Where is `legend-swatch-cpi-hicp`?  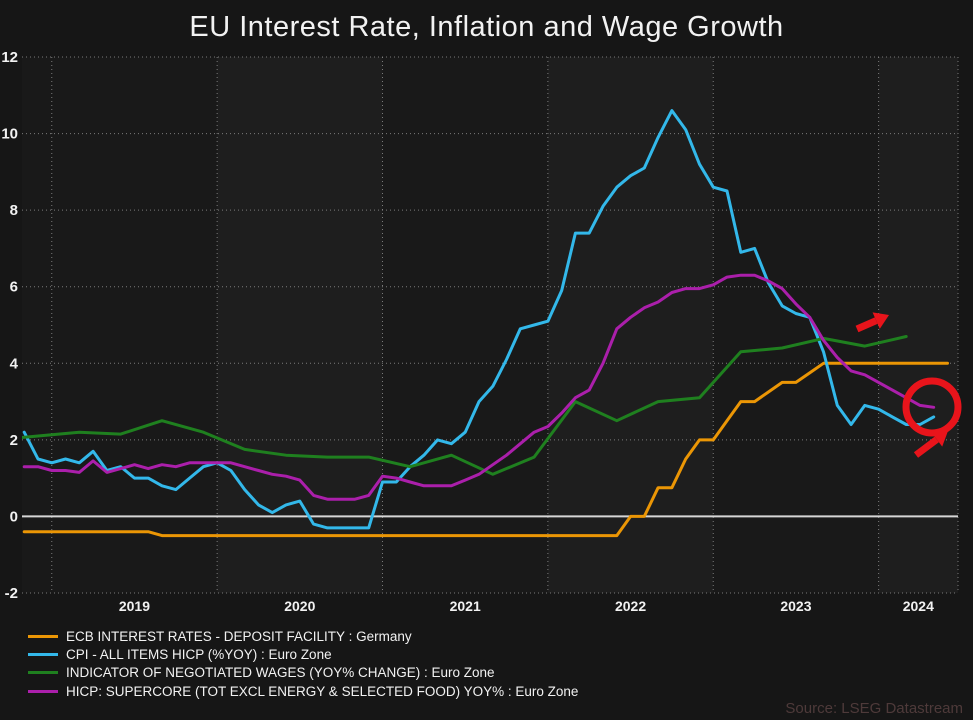
legend-swatch-cpi-hicp is located at coordinates (43, 655).